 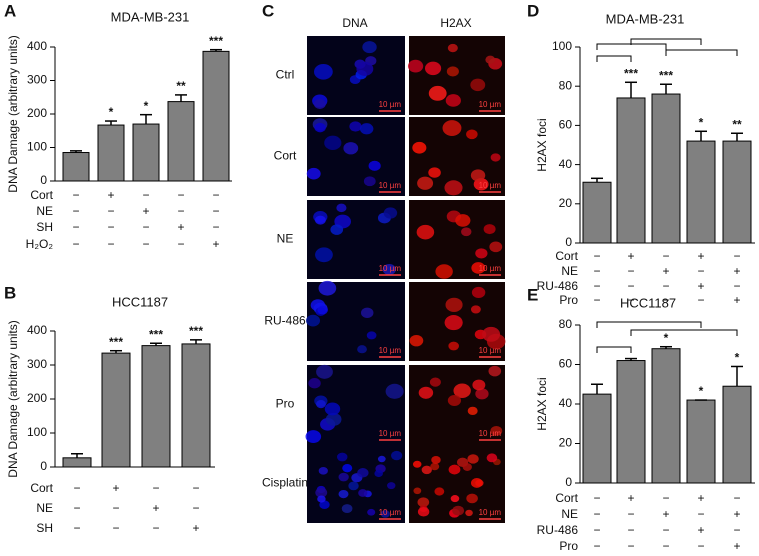 I want to click on y-tick-label: 0, so click(x=43, y=466).